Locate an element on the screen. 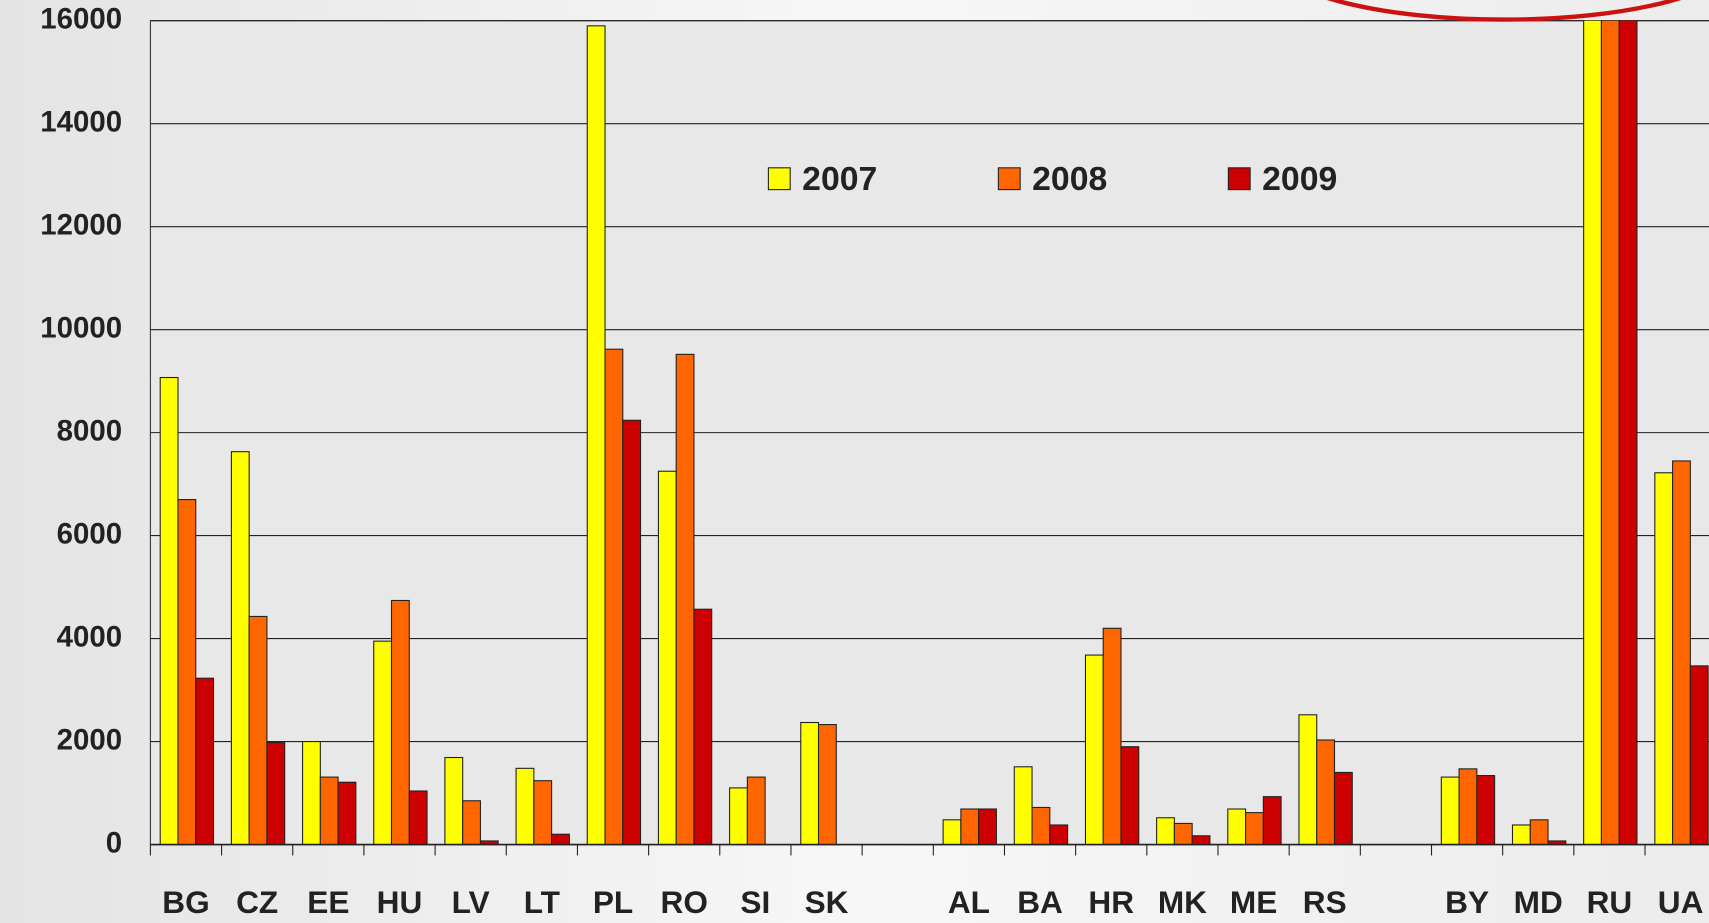 Image resolution: width=1709 pixels, height=923 pixels. x-tick-label: BA is located at coordinates (1040, 902).